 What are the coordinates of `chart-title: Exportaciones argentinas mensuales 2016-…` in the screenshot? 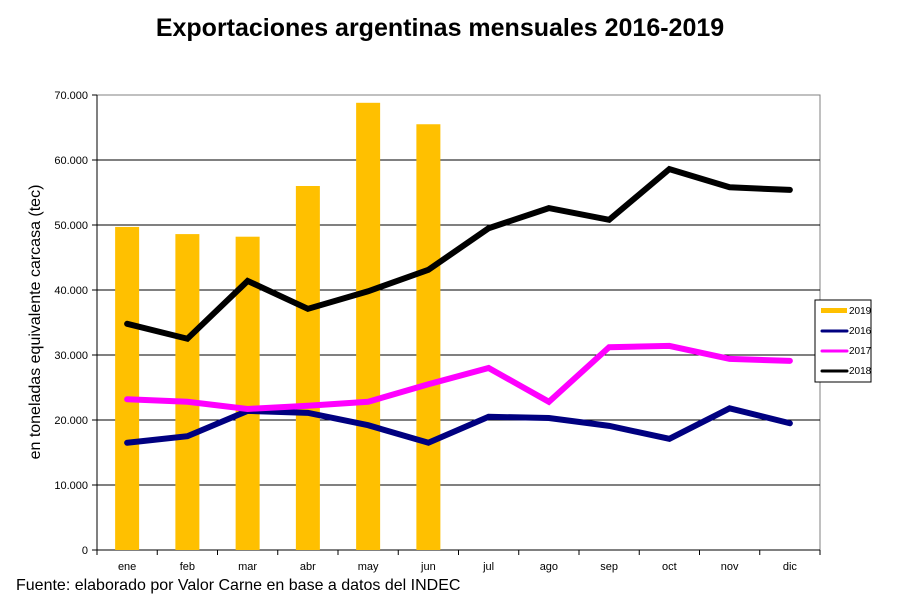 It's located at (440, 28).